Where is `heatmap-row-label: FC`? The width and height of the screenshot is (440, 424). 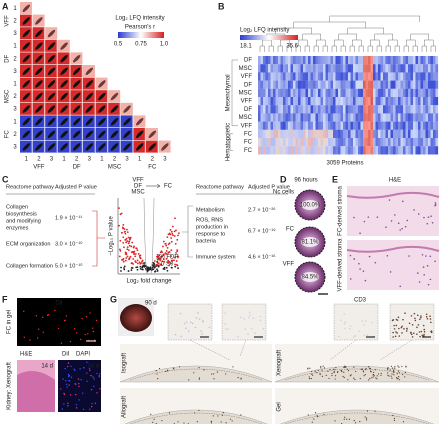
heatmap-row-label: FC is located at coordinates (248, 143).